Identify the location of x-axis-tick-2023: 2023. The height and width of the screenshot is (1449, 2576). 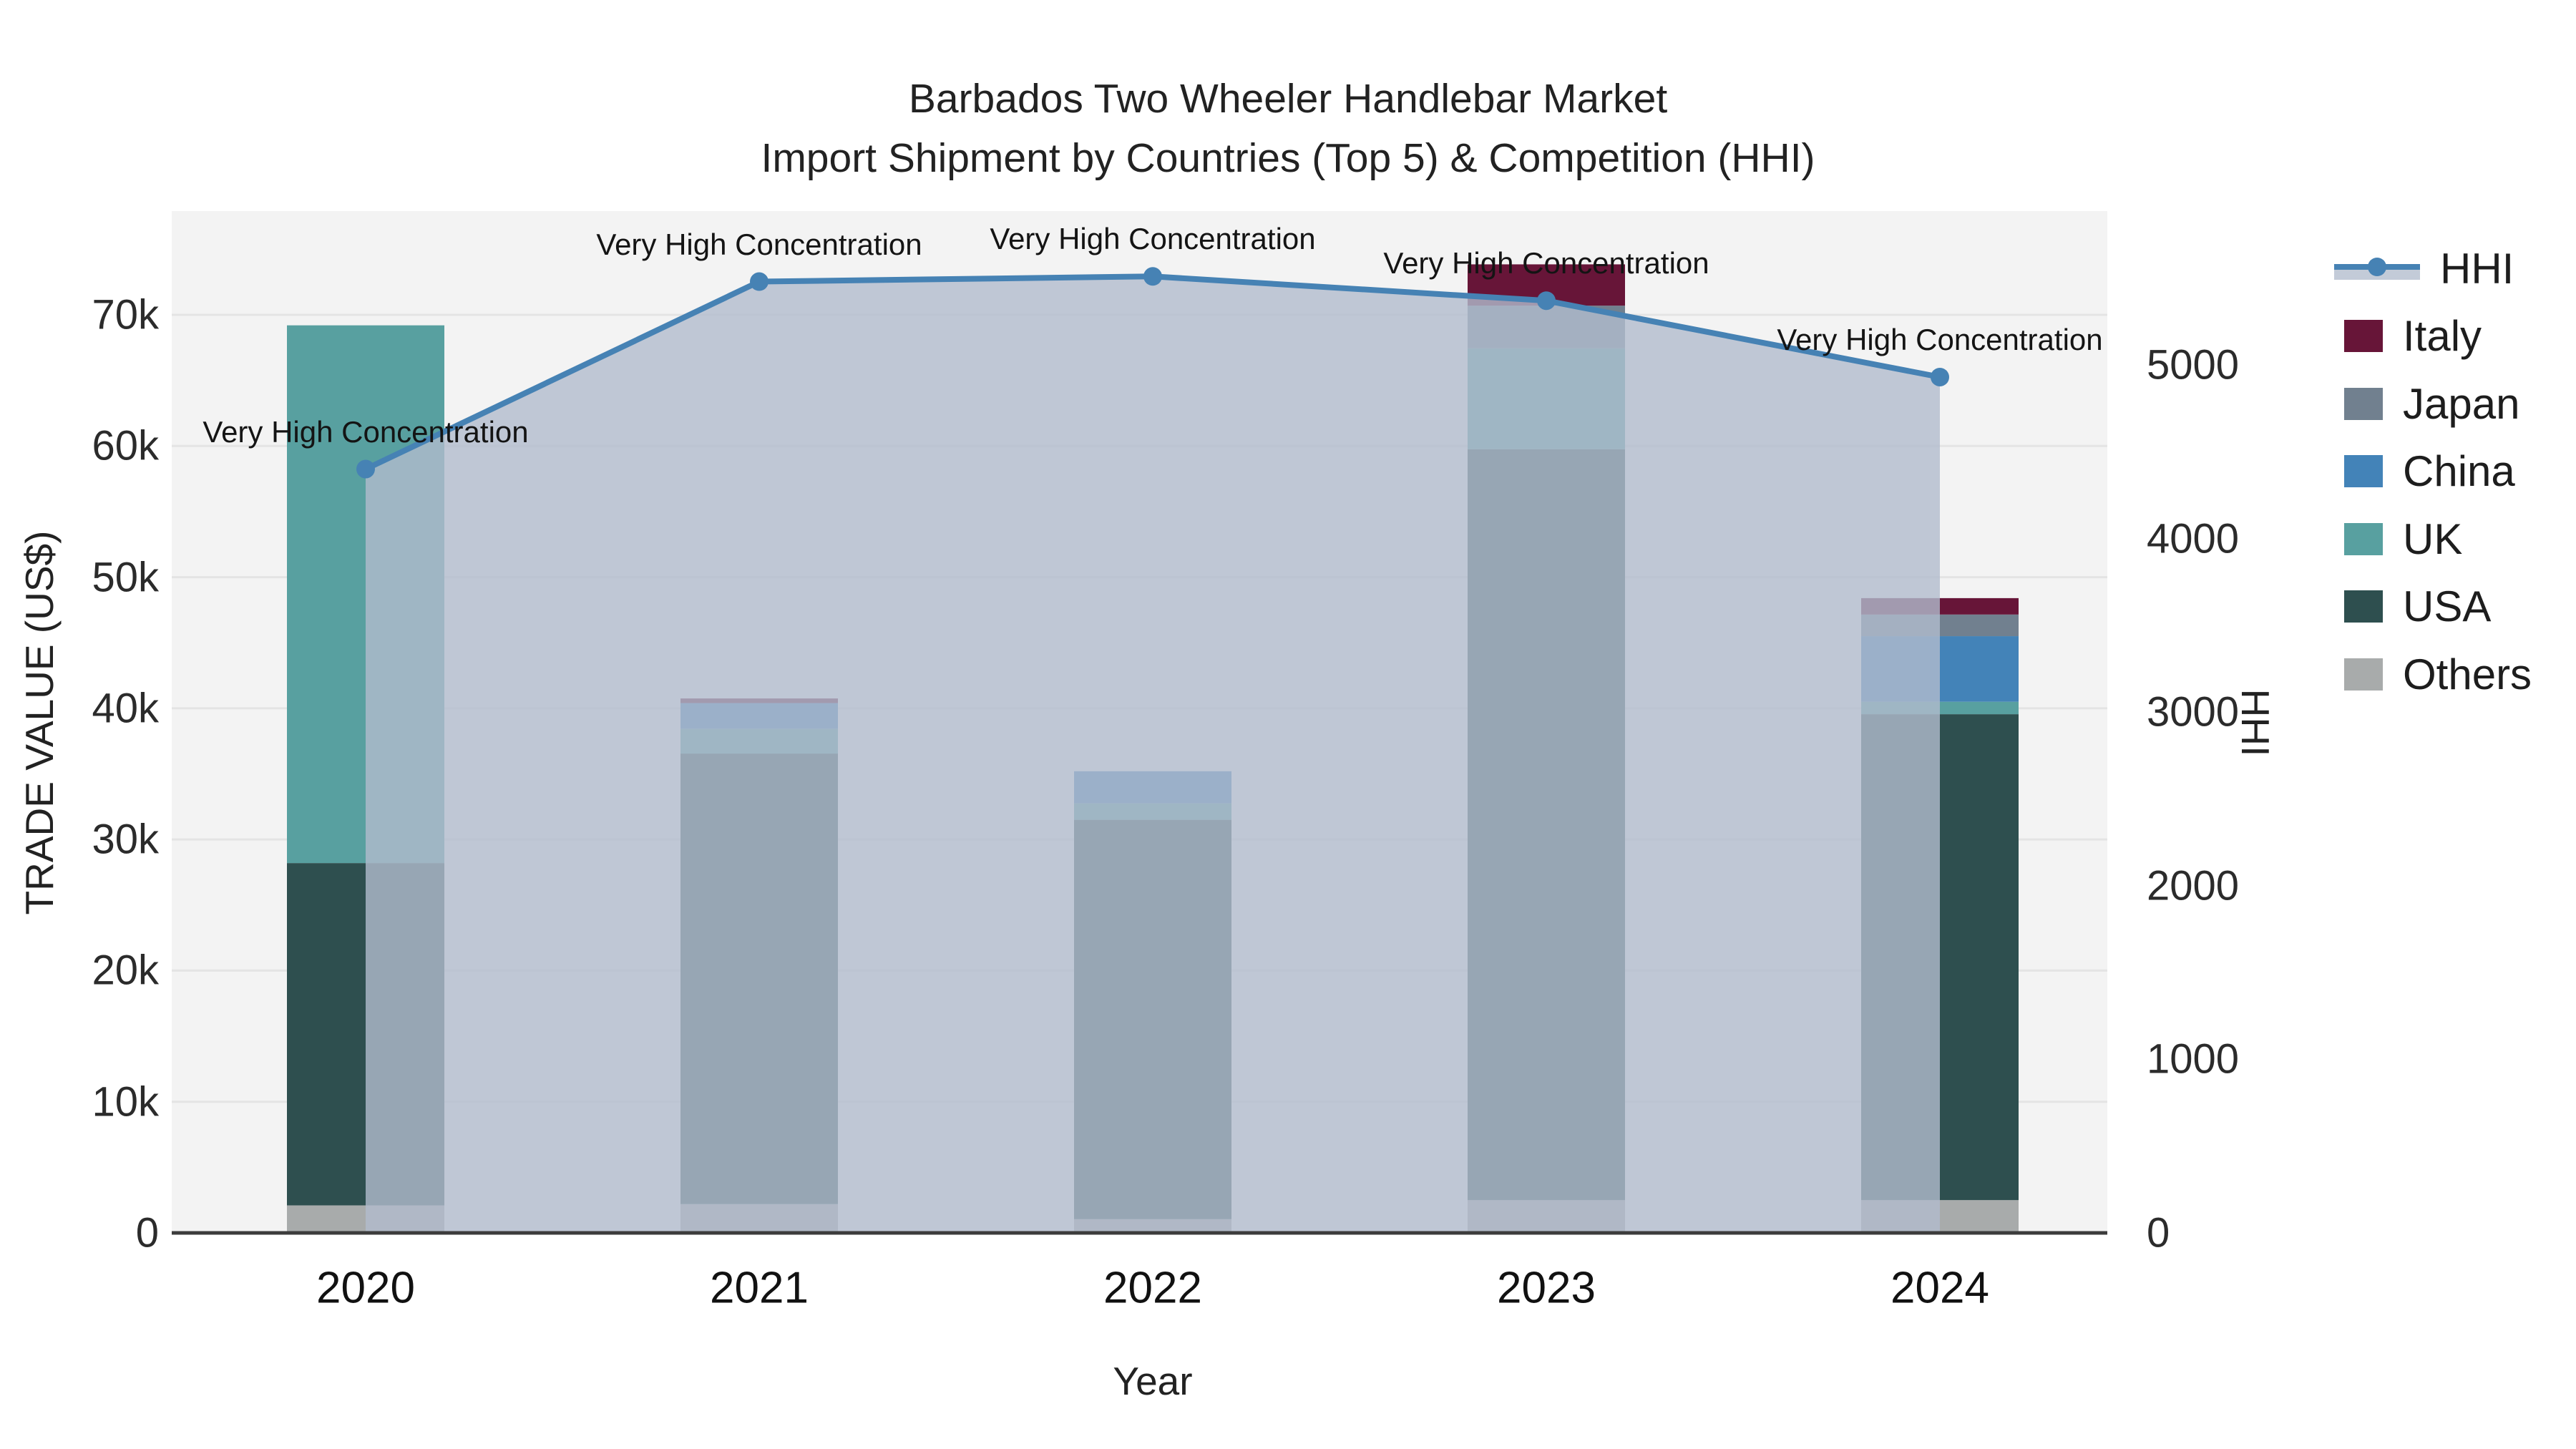
(1546, 1288).